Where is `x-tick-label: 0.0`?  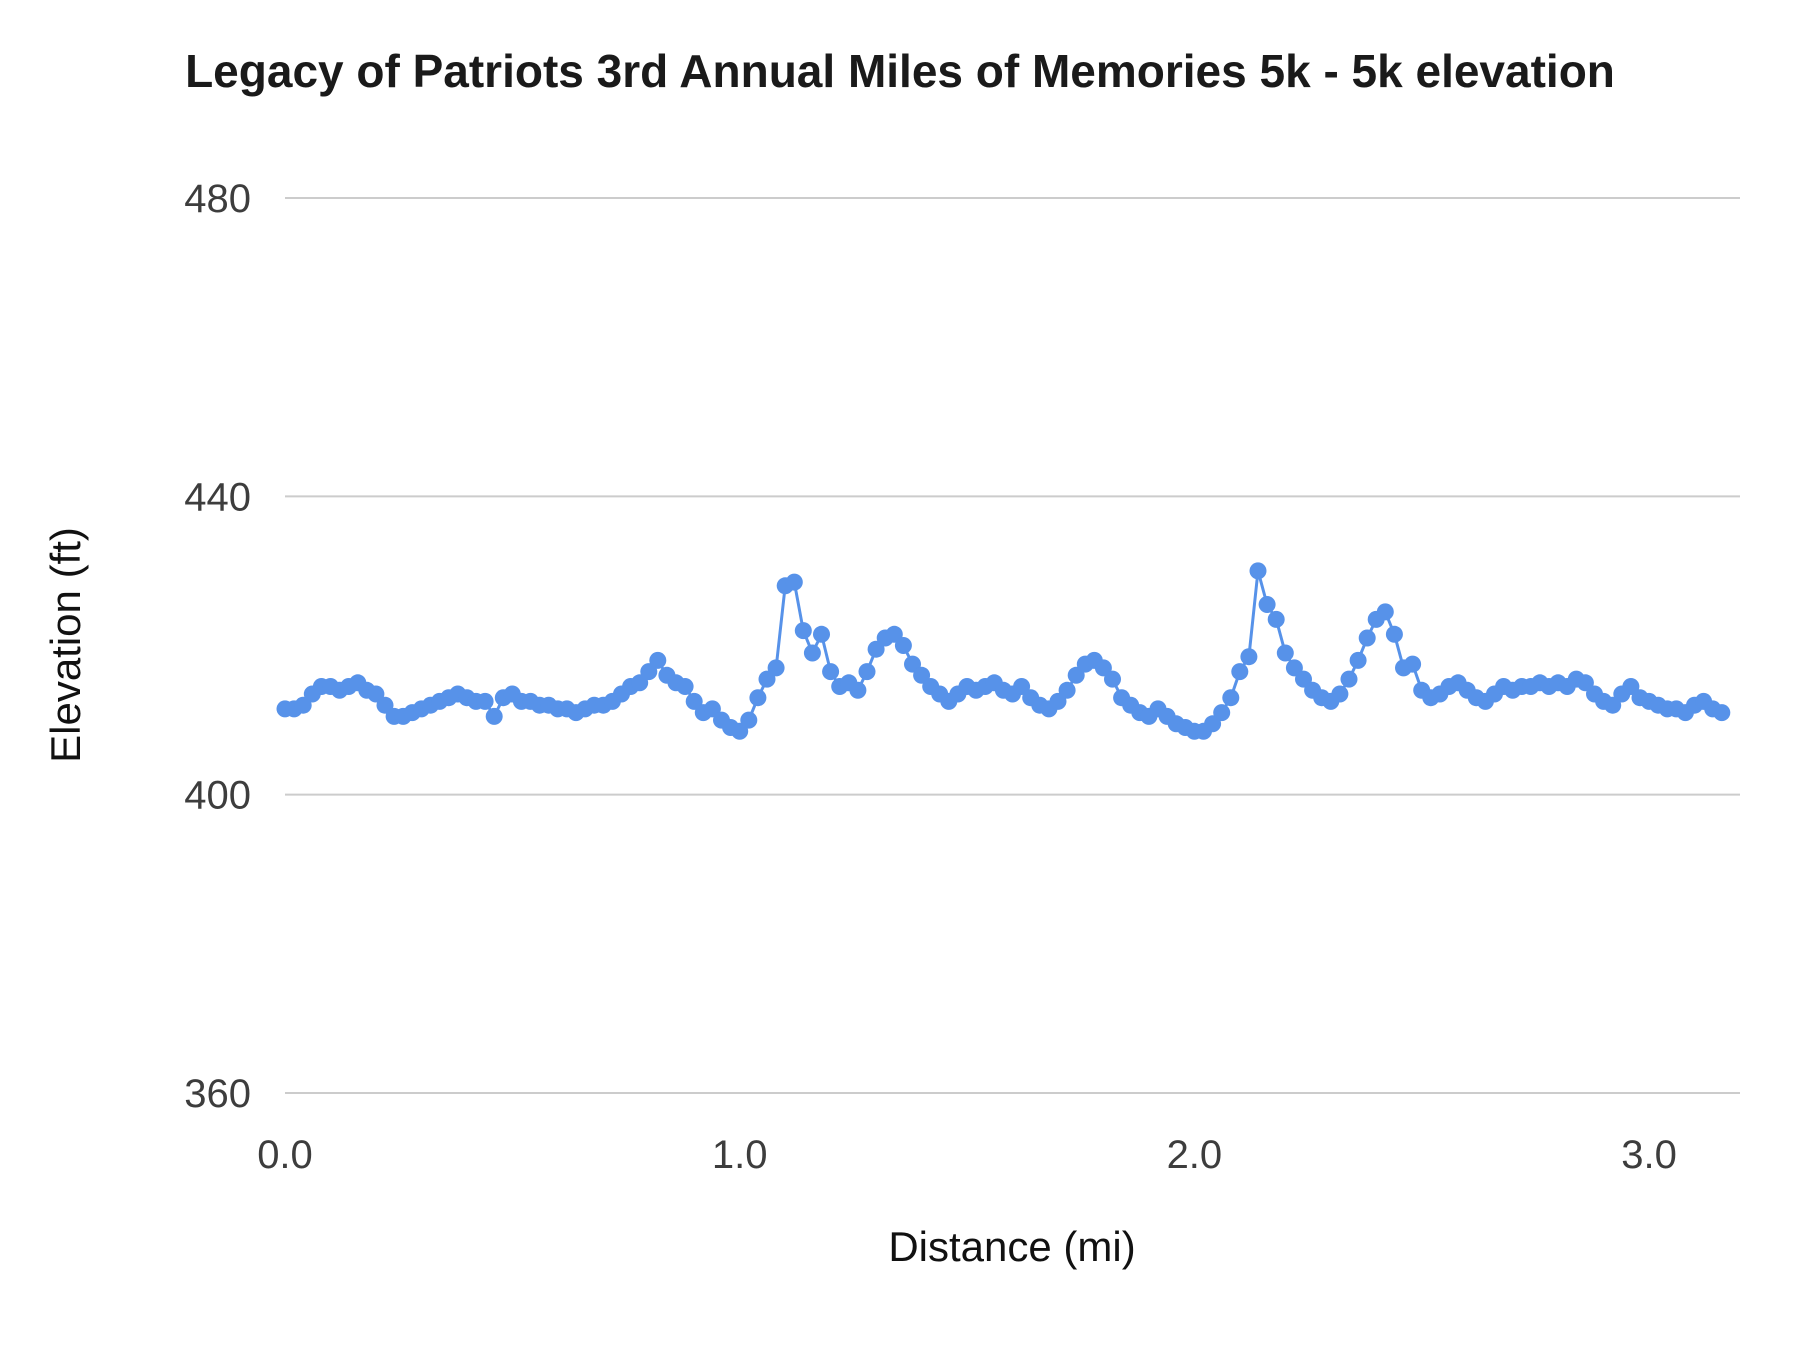
x-tick-label: 0.0 is located at coordinates (285, 1155).